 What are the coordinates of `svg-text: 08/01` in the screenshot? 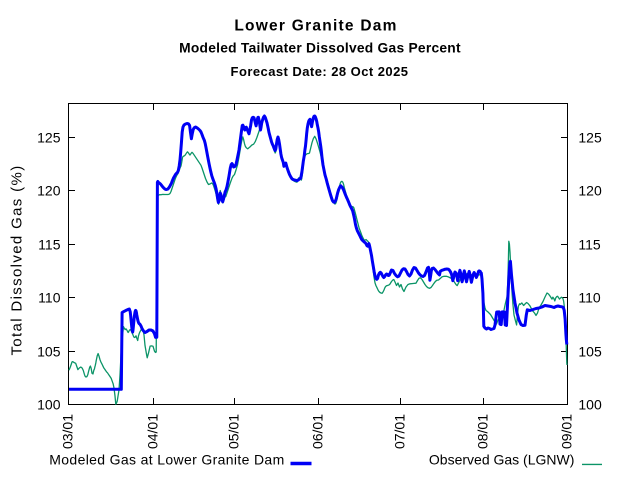 It's located at (483, 431).